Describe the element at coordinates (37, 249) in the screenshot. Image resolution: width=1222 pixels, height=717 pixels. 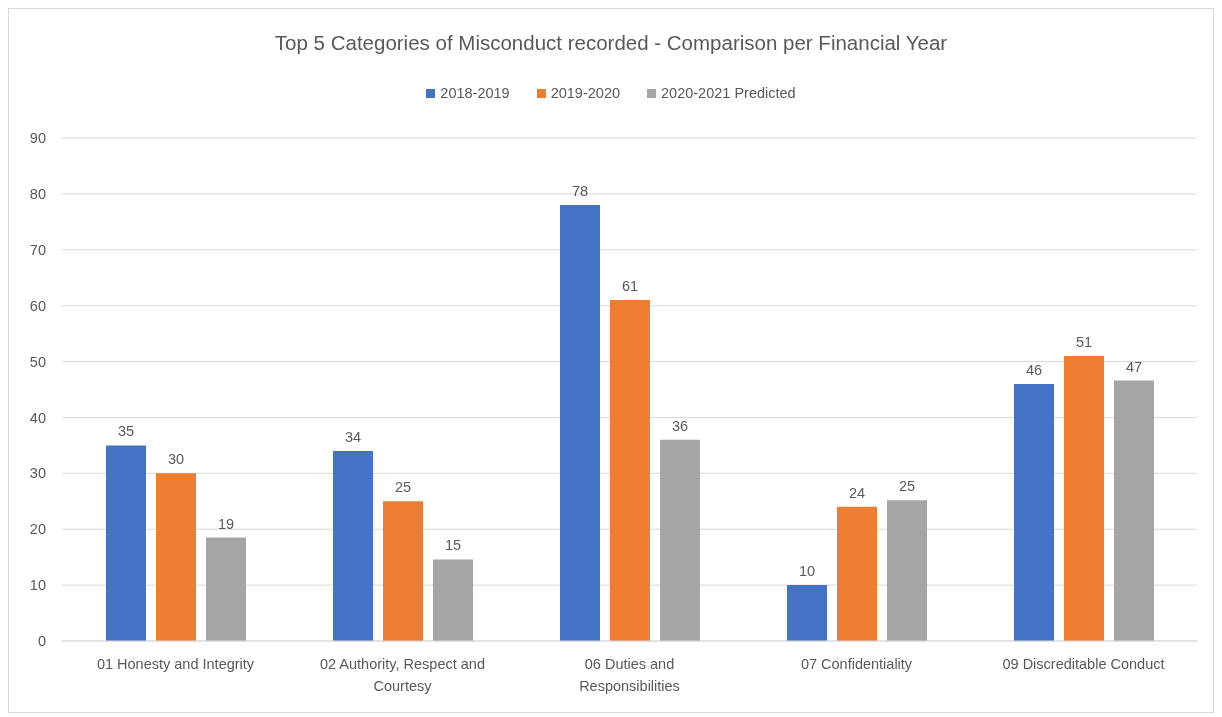
I see `y-tick-label: 70` at that location.